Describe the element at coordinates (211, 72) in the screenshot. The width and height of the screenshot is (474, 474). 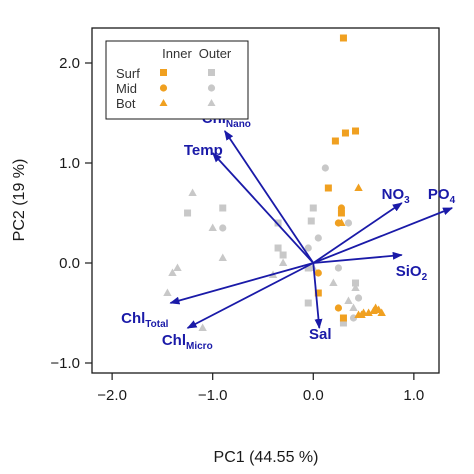
I see `legend-outer-surf-square` at that location.